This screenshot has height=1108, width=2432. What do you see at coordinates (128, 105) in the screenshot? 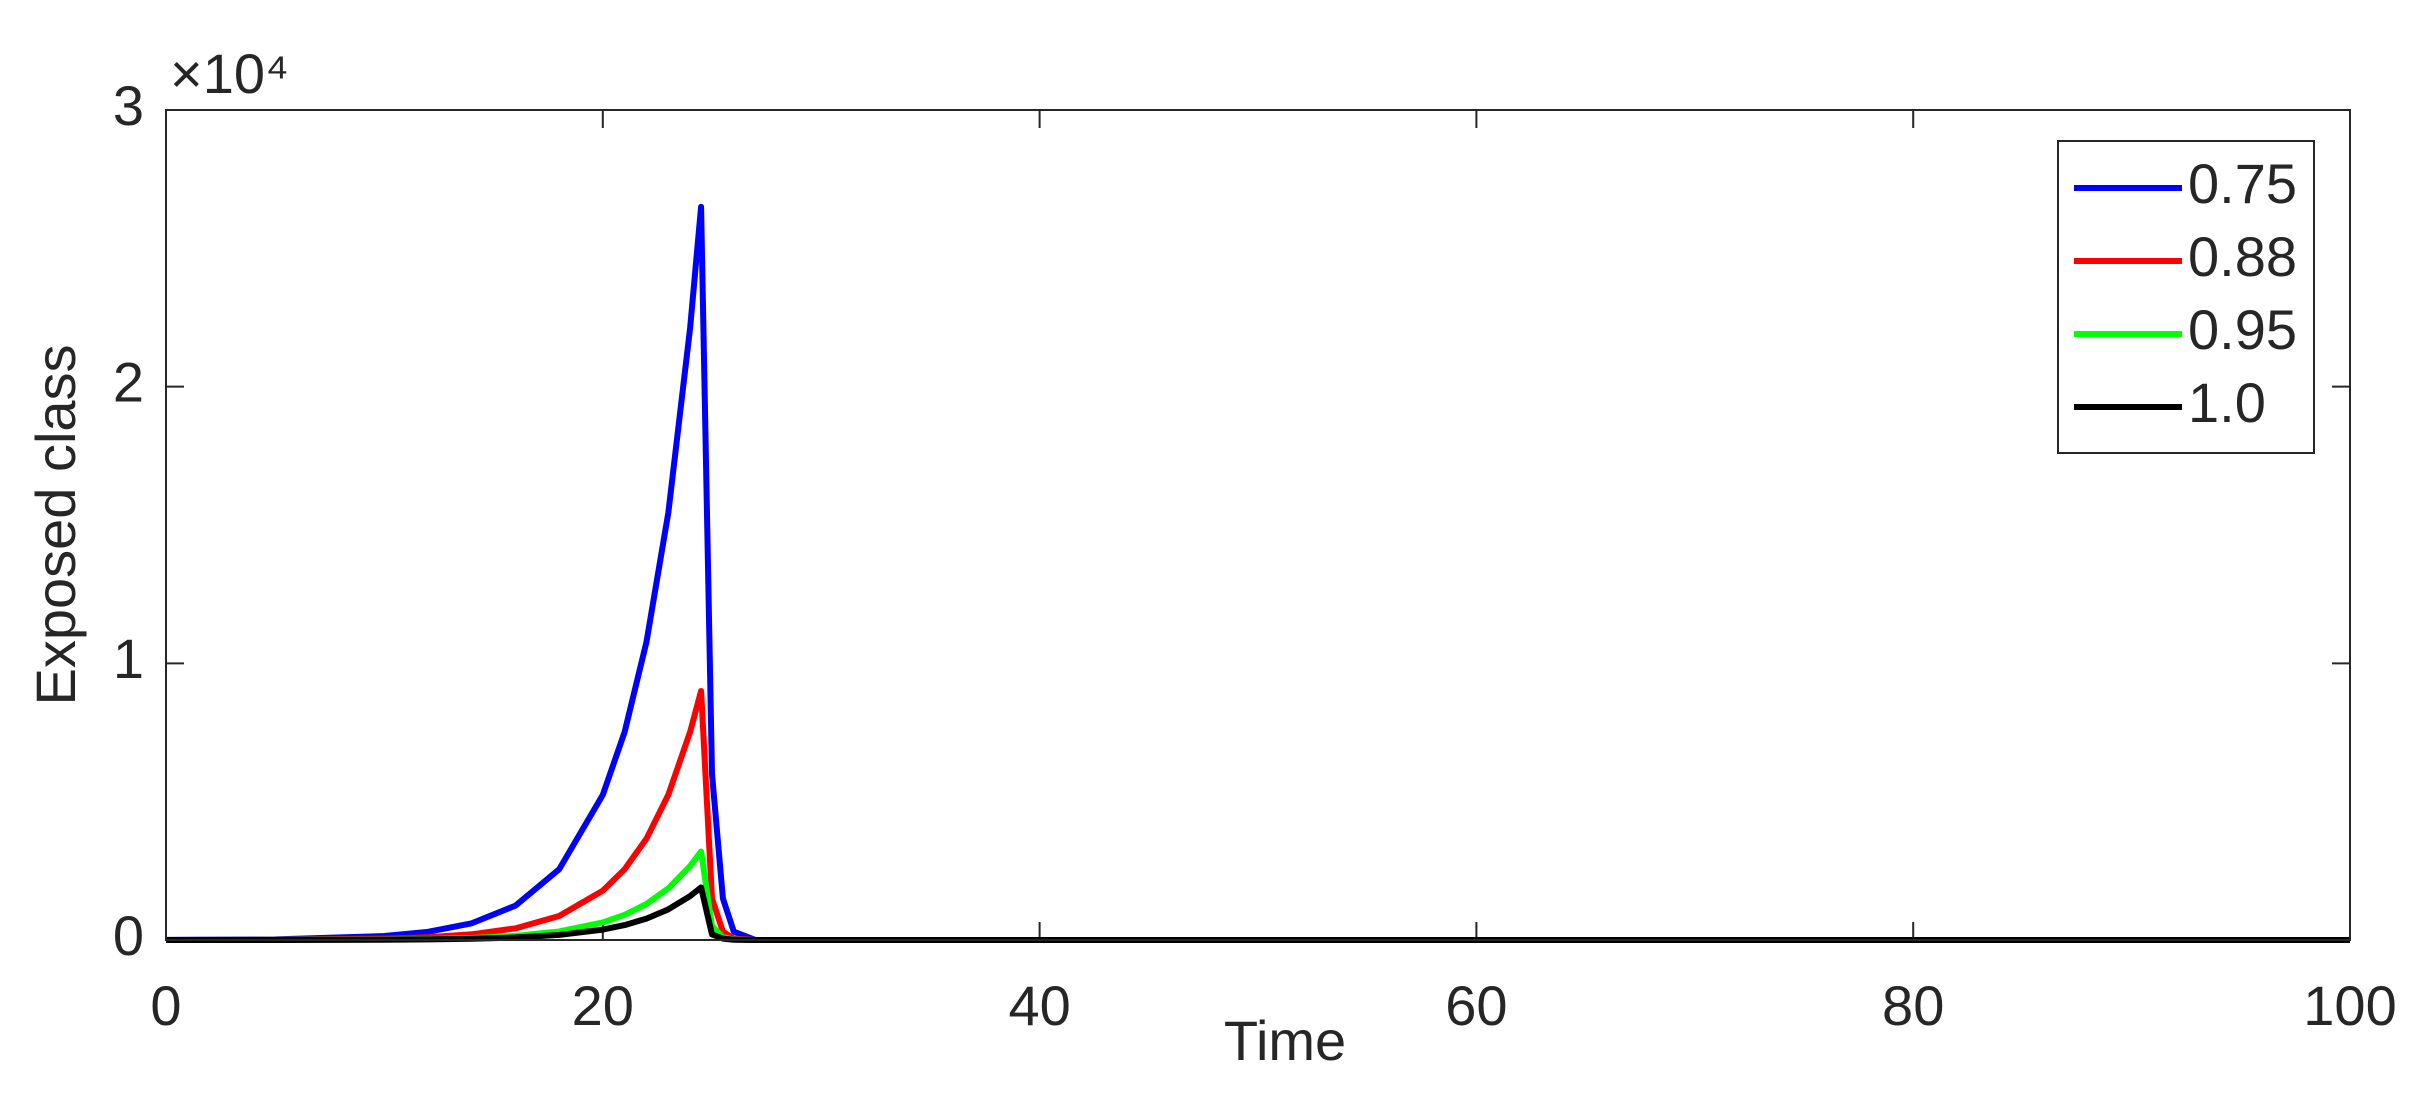
I see `y-tick-label: 3` at bounding box center [128, 105].